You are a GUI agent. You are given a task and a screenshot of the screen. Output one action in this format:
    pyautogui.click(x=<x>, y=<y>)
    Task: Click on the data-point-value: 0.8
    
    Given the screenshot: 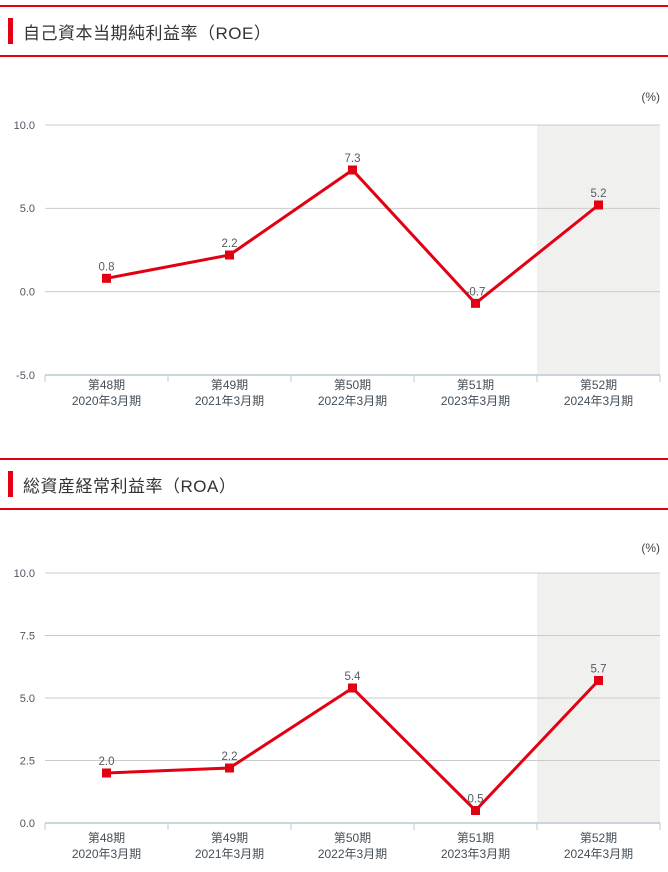 What is the action you would take?
    pyautogui.click(x=107, y=267)
    